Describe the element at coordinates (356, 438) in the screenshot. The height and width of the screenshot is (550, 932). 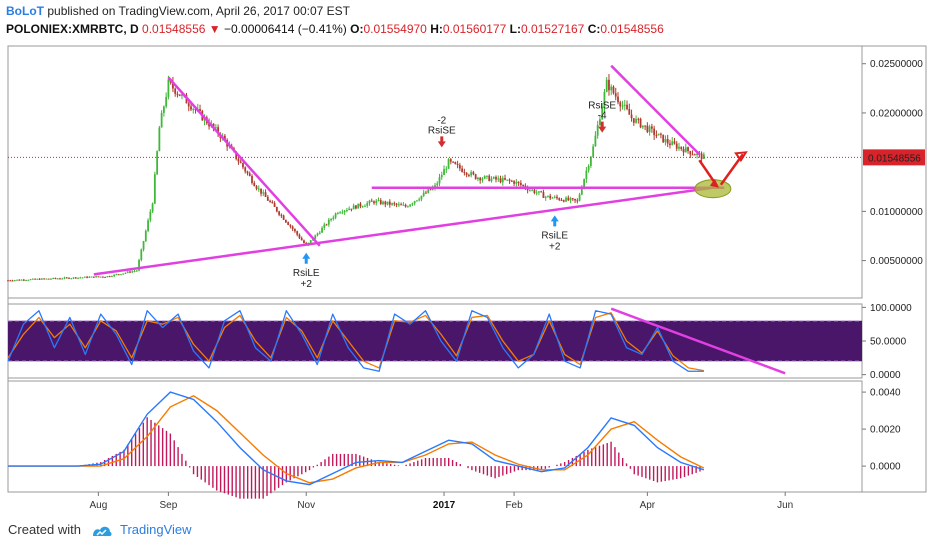
I see `macd-line` at that location.